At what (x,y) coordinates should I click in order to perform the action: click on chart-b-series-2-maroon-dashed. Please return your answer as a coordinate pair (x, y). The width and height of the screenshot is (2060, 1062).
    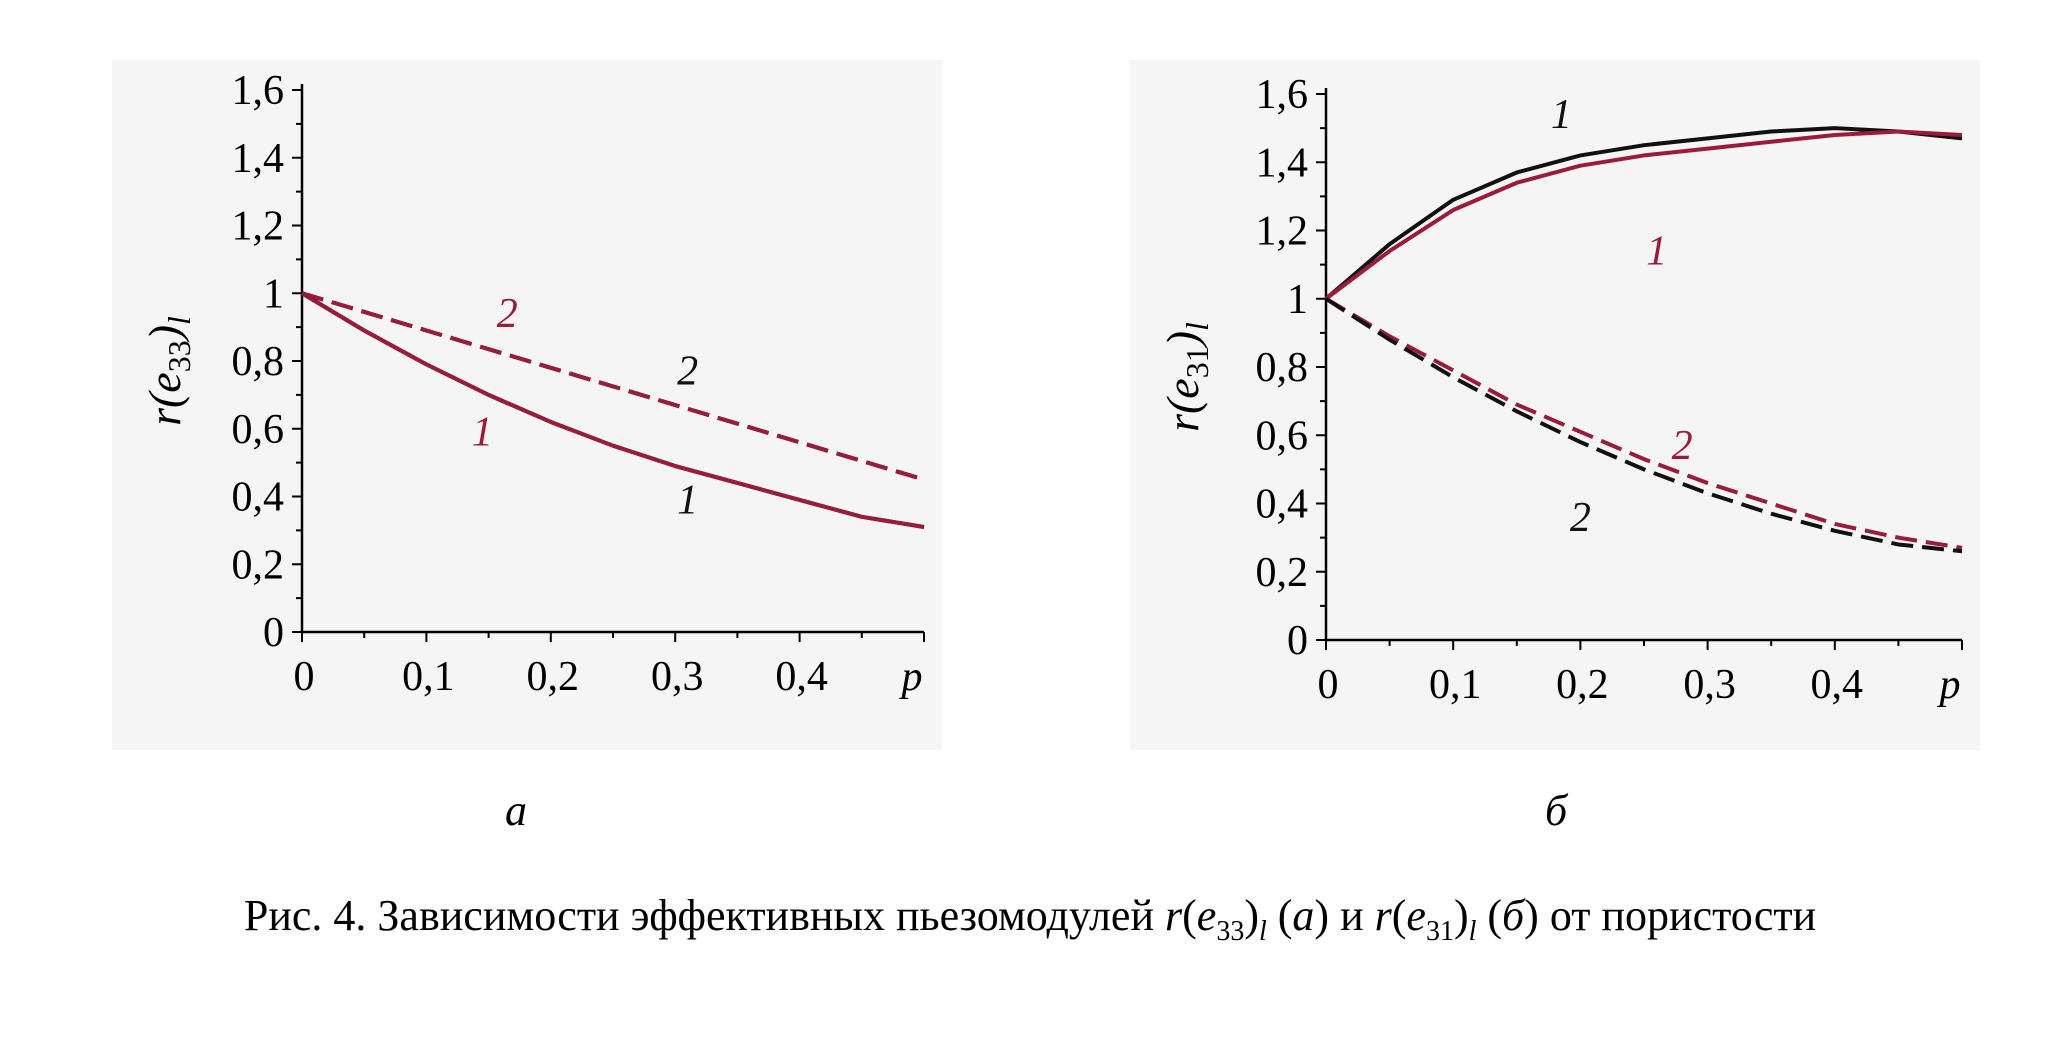
    Looking at the image, I should click on (1643, 423).